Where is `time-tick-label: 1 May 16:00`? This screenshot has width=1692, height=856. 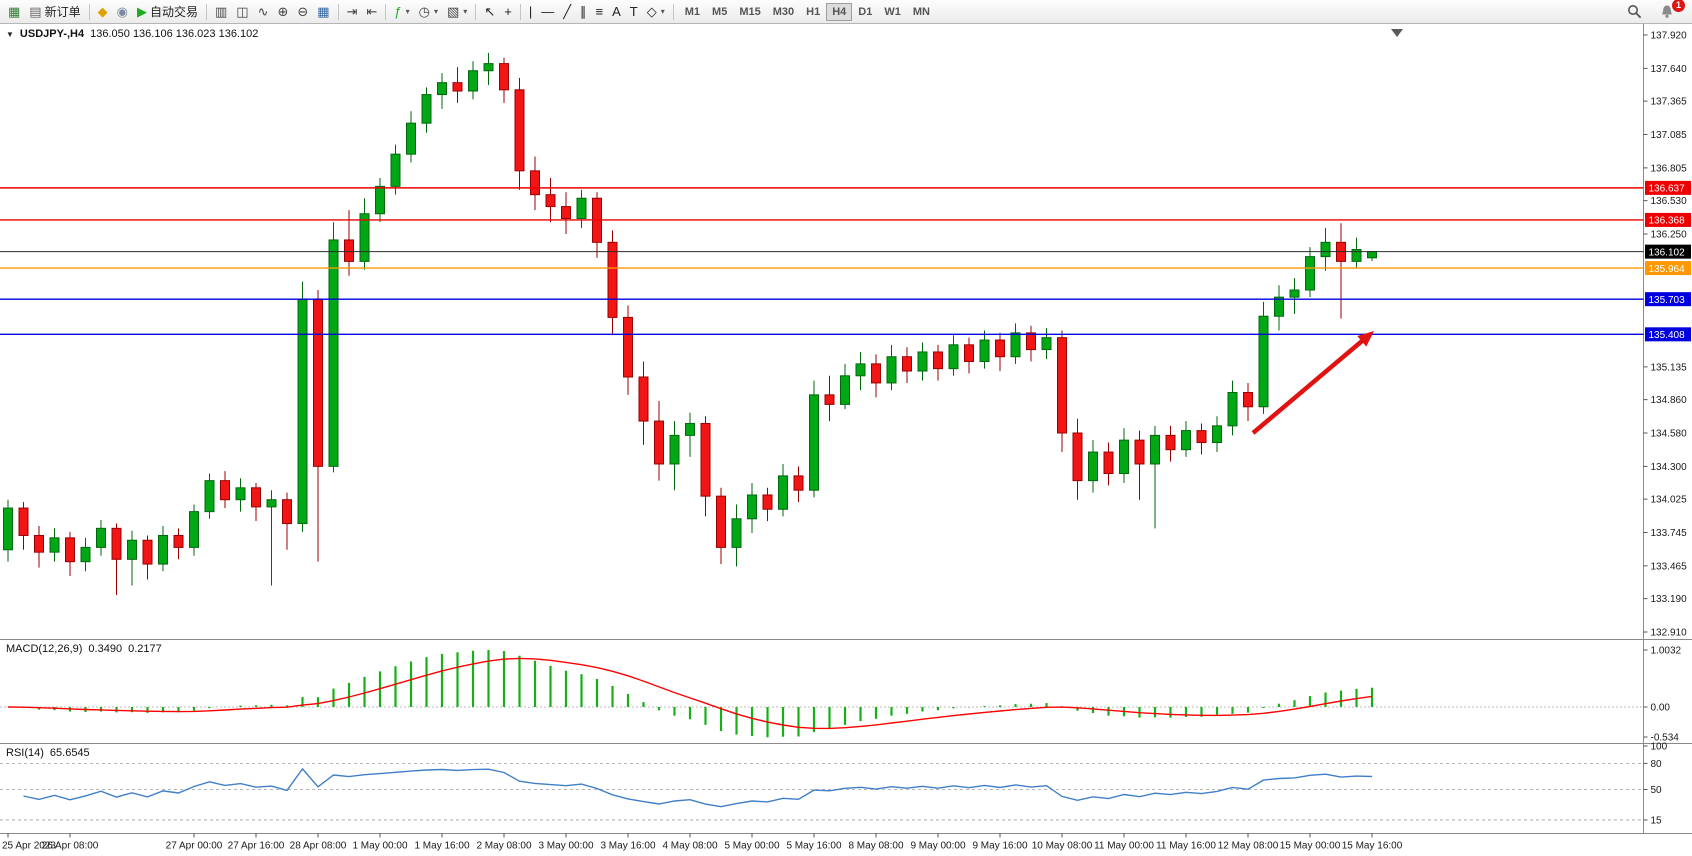
time-tick-label: 1 May 16:00 is located at coordinates (441, 846).